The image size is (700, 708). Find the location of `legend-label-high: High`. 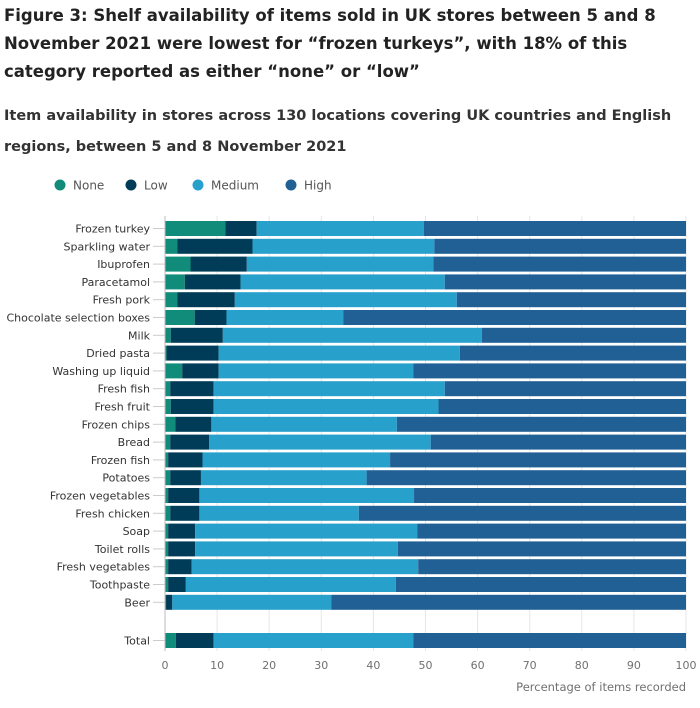

legend-label-high: High is located at coordinates (318, 186).